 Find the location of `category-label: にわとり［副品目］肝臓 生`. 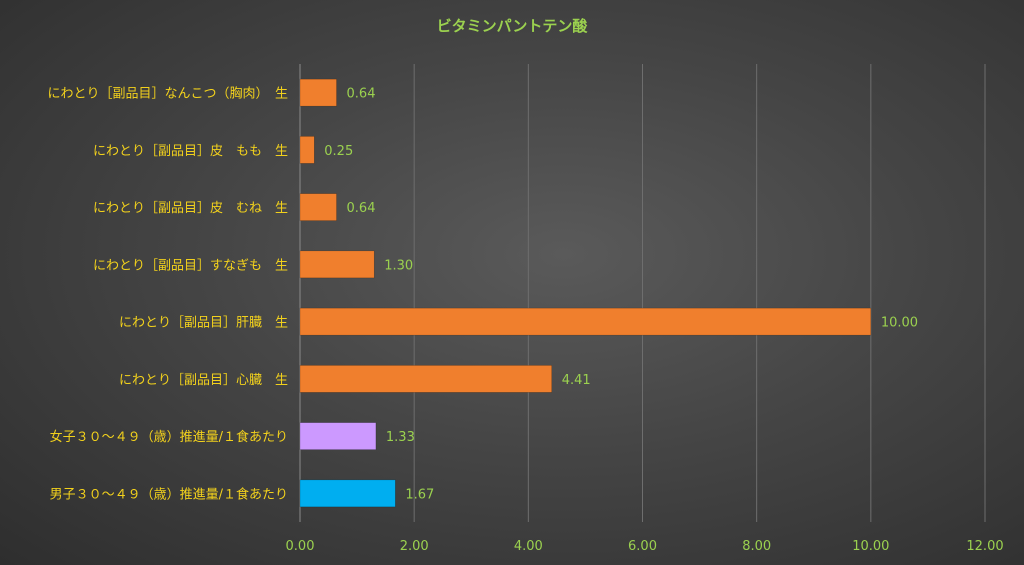

category-label: にわとり［副品目］肝臓 生 is located at coordinates (203, 323).